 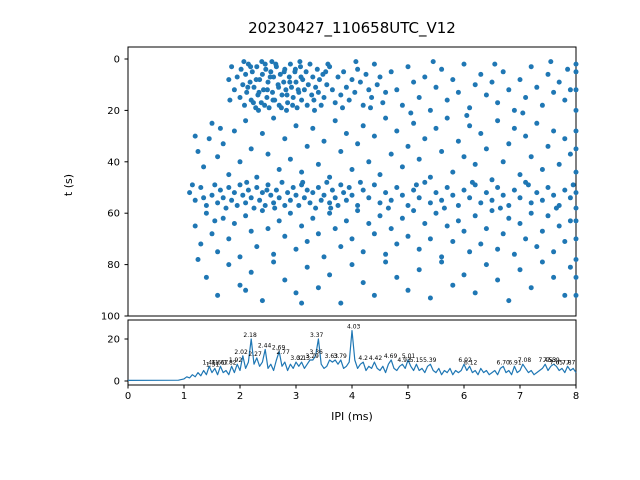 What do you see at coordinates (113, 340) in the screenshot?
I see `y-tick-label: 20` at bounding box center [113, 340].